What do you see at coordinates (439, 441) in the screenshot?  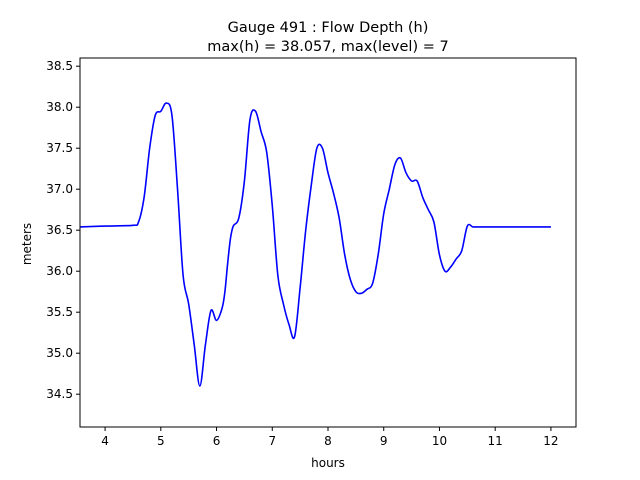 I see `x-tick-label: 10` at bounding box center [439, 441].